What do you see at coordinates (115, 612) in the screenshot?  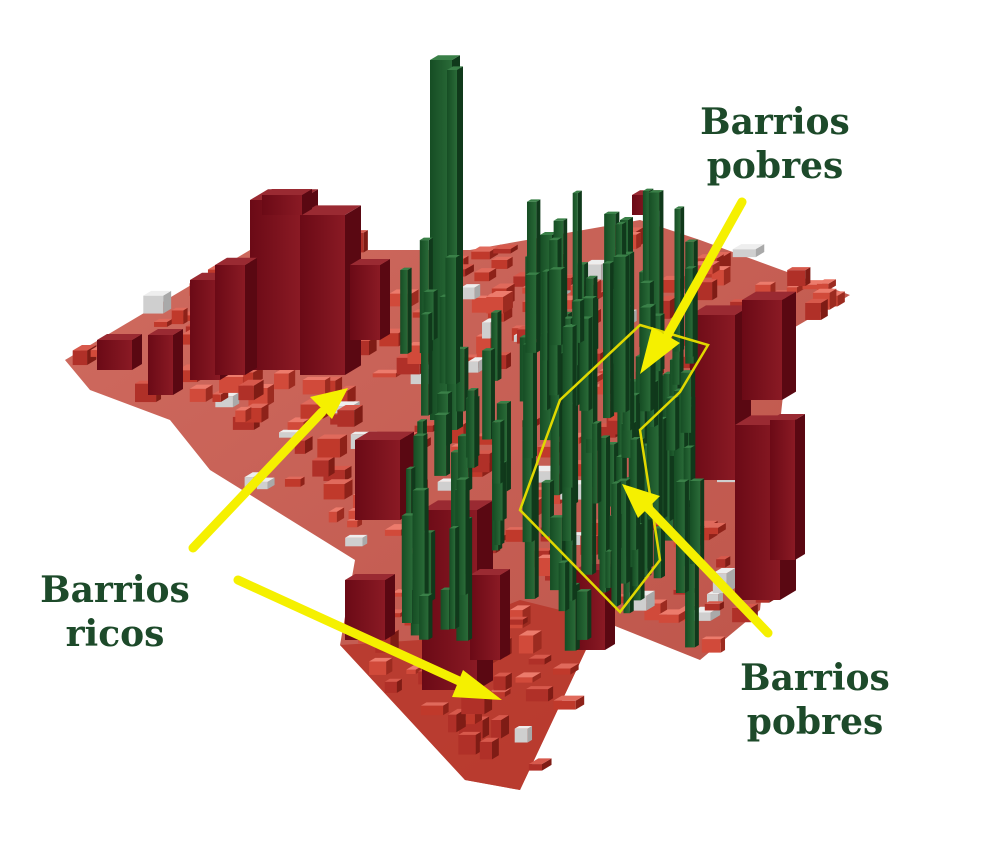 I see `label-rich-neighborhoods: Barrios ricos` at bounding box center [115, 612].